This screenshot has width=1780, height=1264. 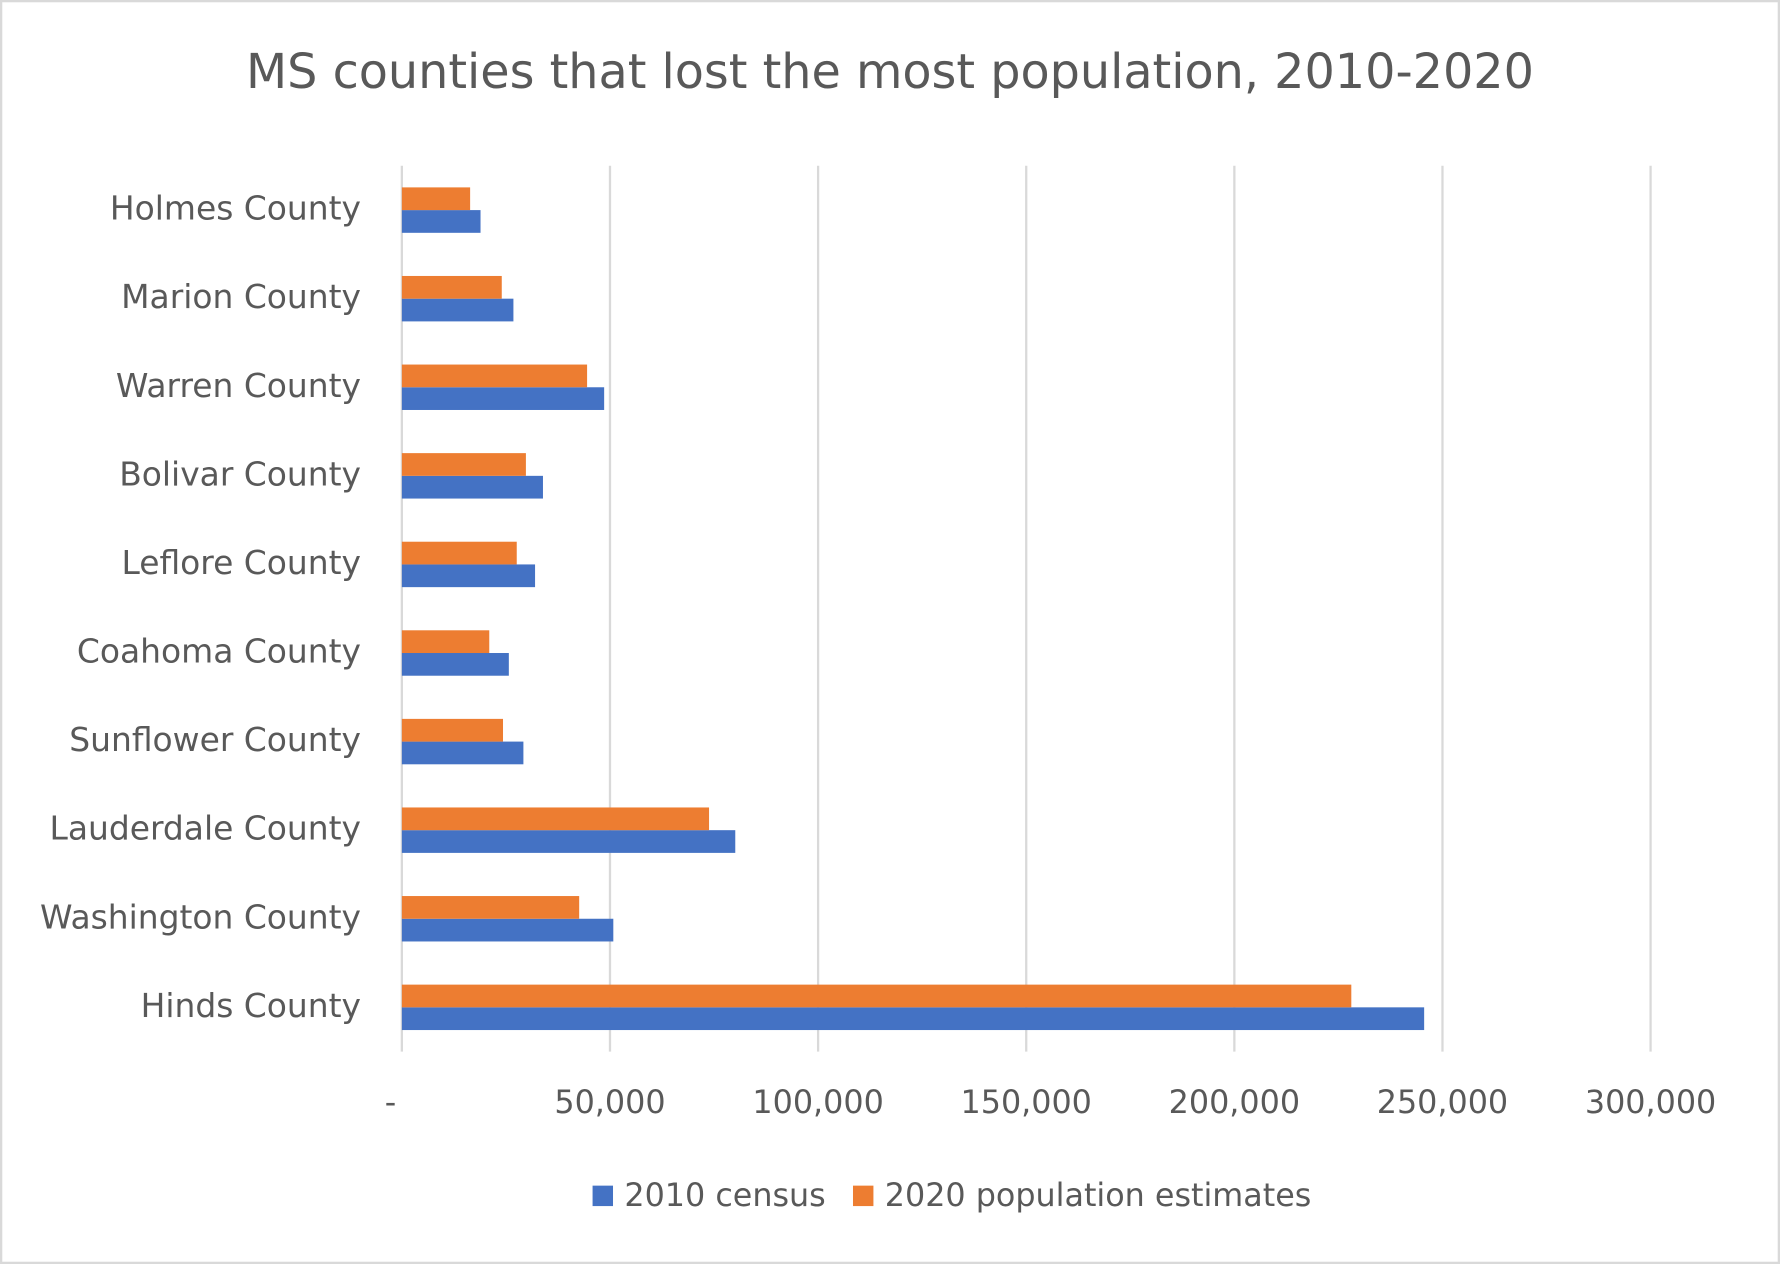 I want to click on y-tick-label: Holmes County, so click(x=235, y=208).